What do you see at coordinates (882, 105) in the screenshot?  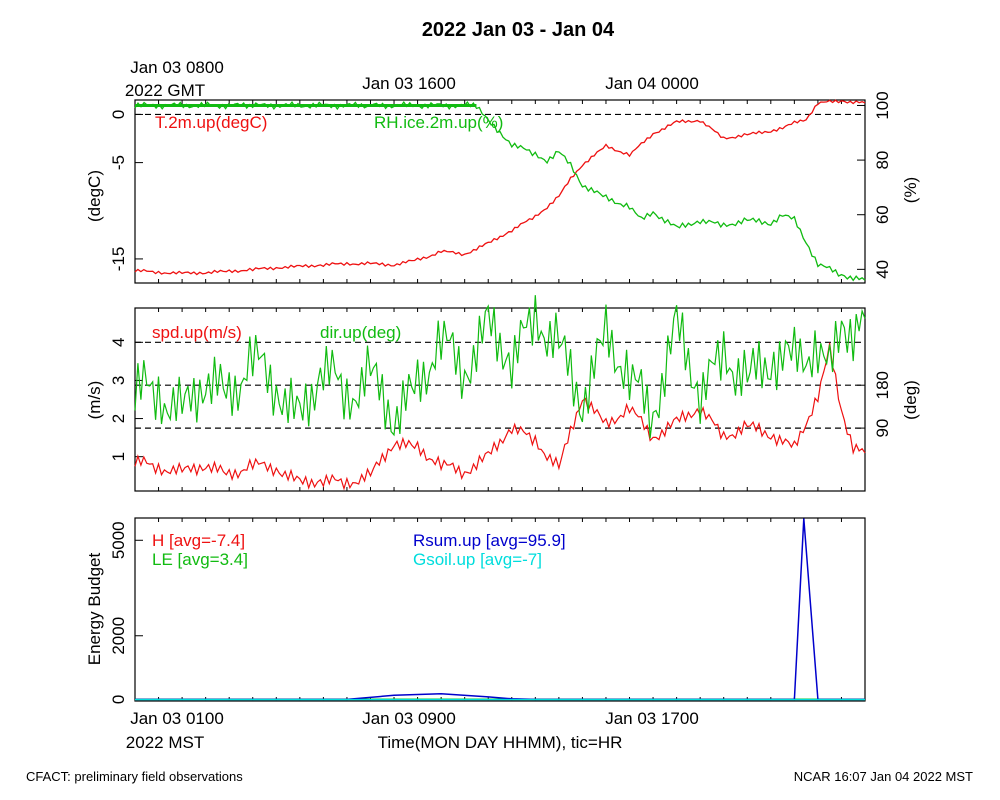 I see `panel-1-y2tick-label: 100` at bounding box center [882, 105].